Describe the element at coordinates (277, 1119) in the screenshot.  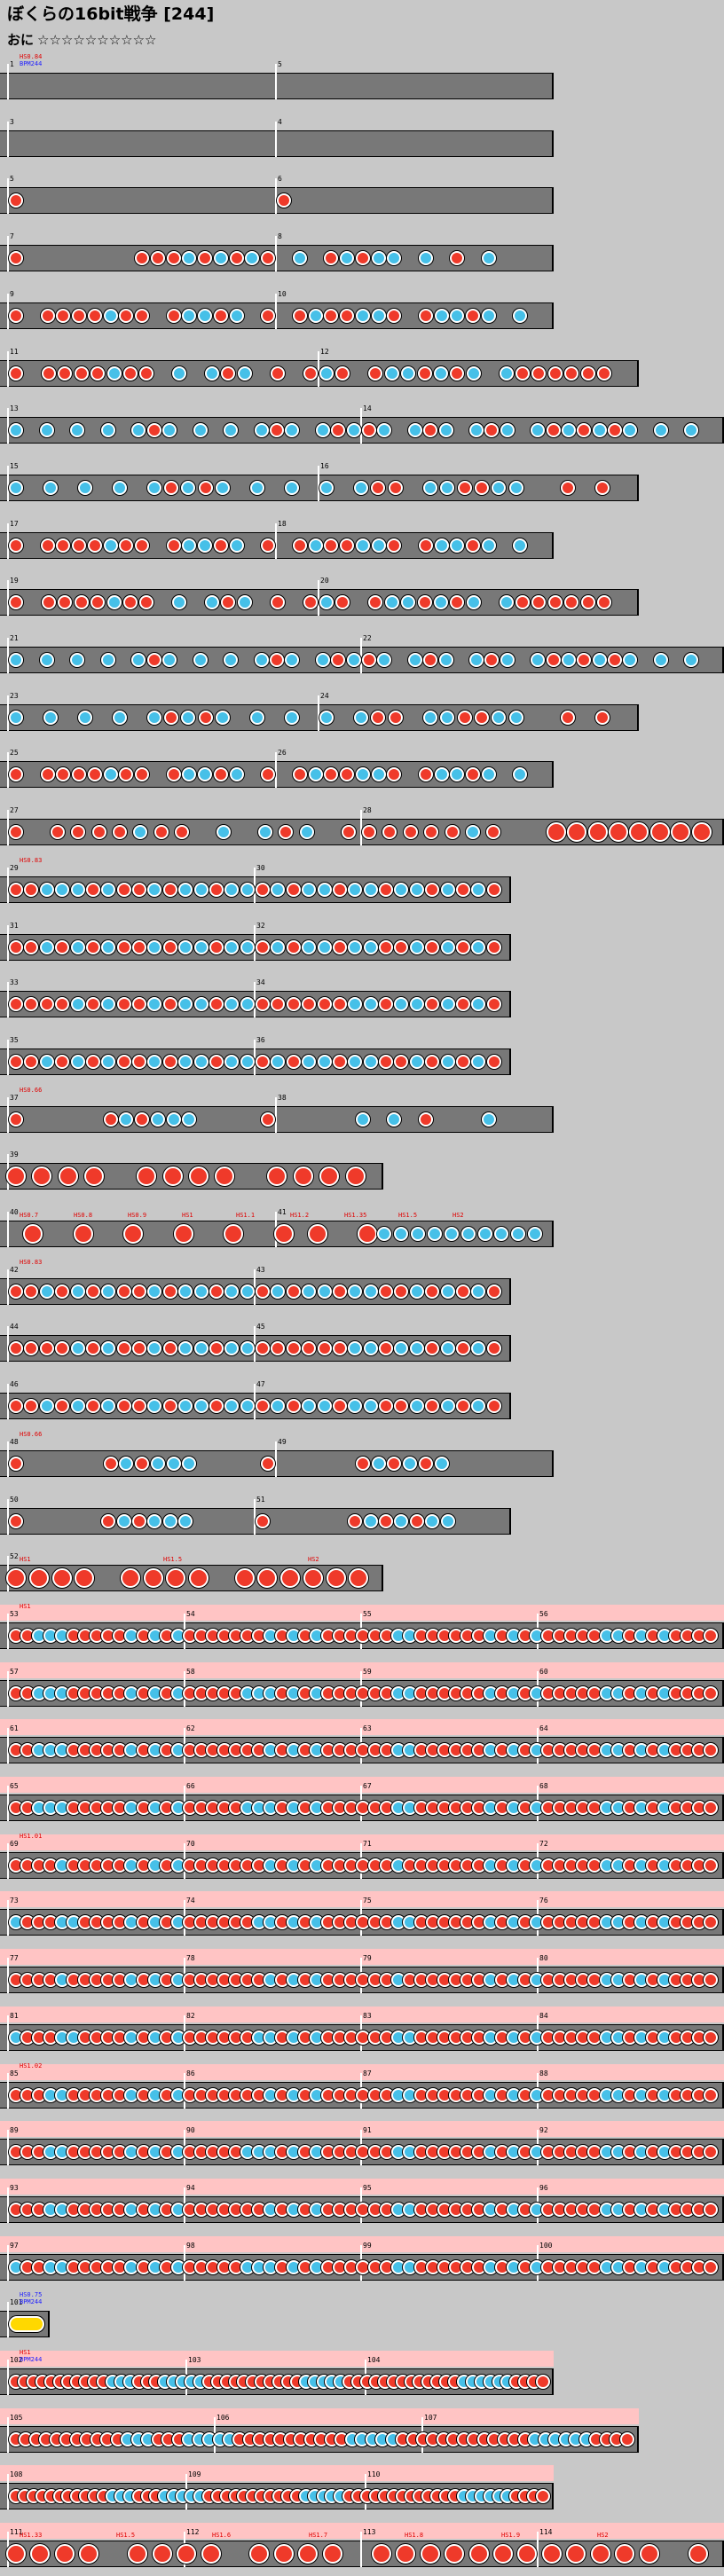
I see `note-lane` at that location.